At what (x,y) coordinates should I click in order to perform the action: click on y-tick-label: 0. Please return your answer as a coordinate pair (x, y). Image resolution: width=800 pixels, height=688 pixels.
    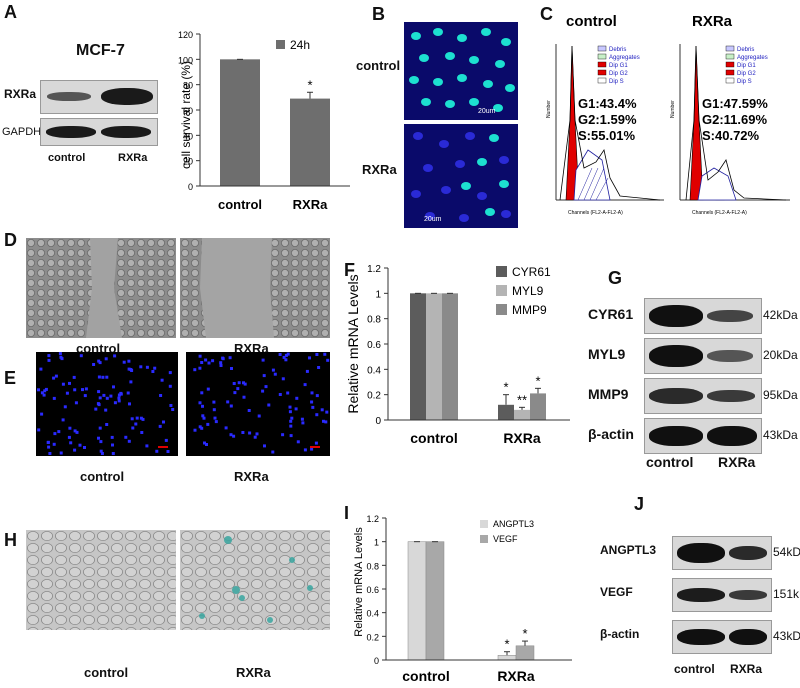
    Looking at the image, I should click on (378, 421).